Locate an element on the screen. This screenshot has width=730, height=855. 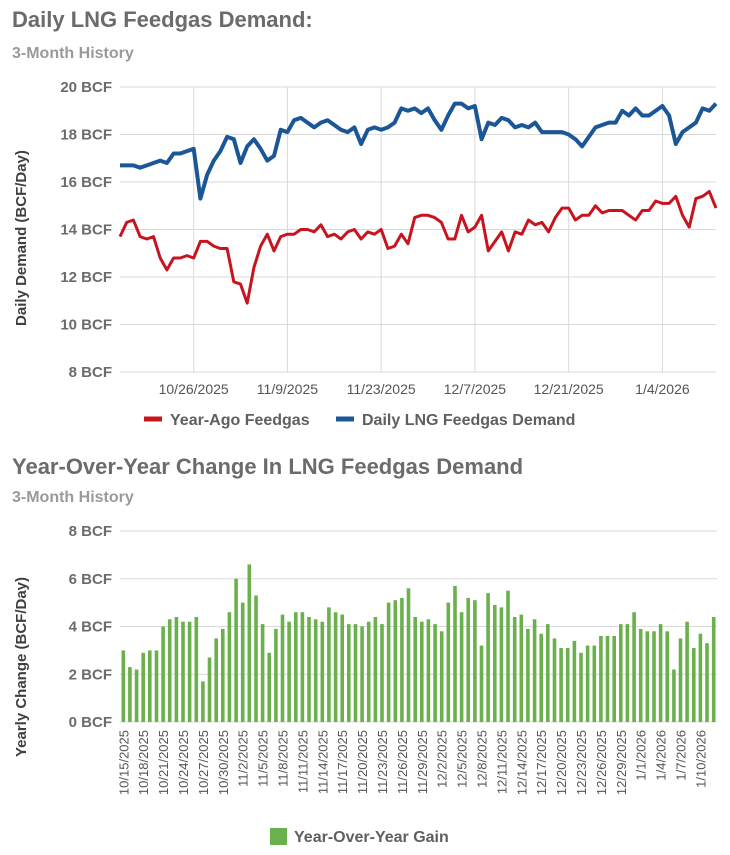
chart2-y-tick-label: 2 BCF is located at coordinates (90, 674).